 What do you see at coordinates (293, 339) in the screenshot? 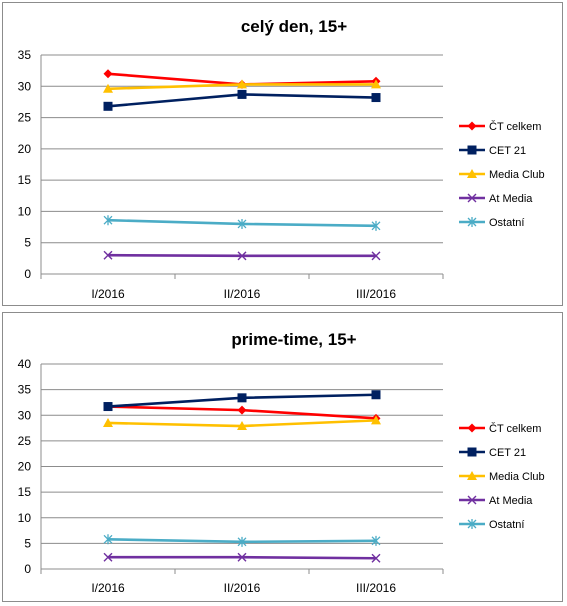
I see `chart-title: prime-time, 15+` at bounding box center [293, 339].